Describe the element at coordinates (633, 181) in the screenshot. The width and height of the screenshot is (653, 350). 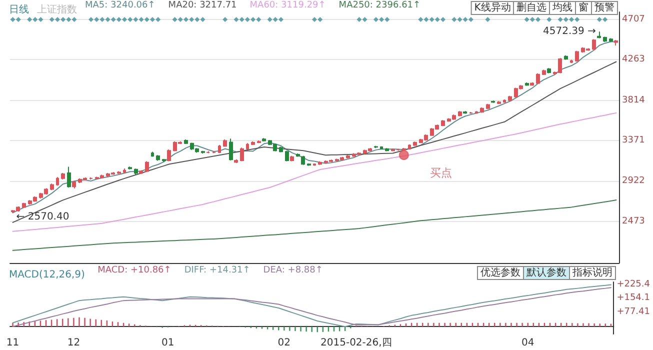
I see `y-tick-label: 2922` at that location.